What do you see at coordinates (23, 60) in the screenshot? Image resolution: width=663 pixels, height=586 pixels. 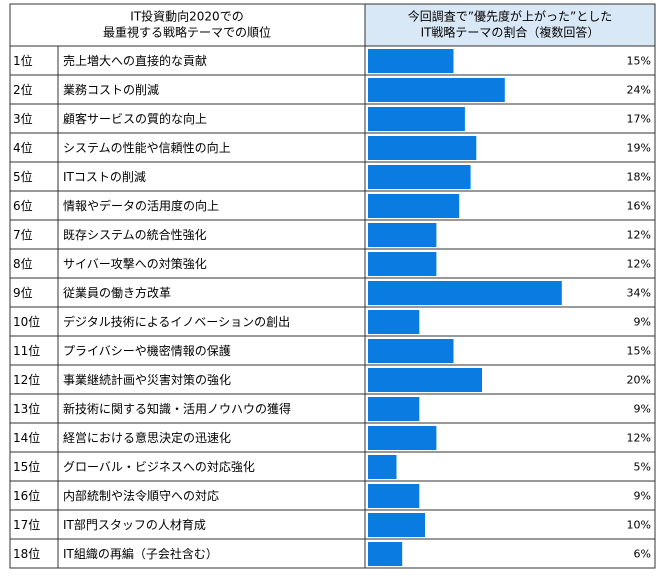 I see `rank: 1位` at bounding box center [23, 60].